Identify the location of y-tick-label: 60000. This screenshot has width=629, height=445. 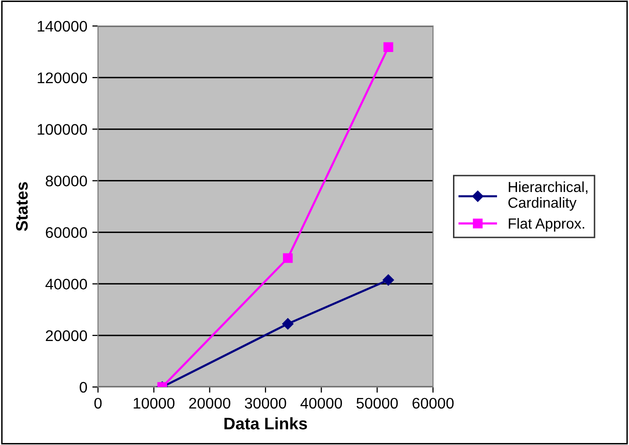
(66, 232).